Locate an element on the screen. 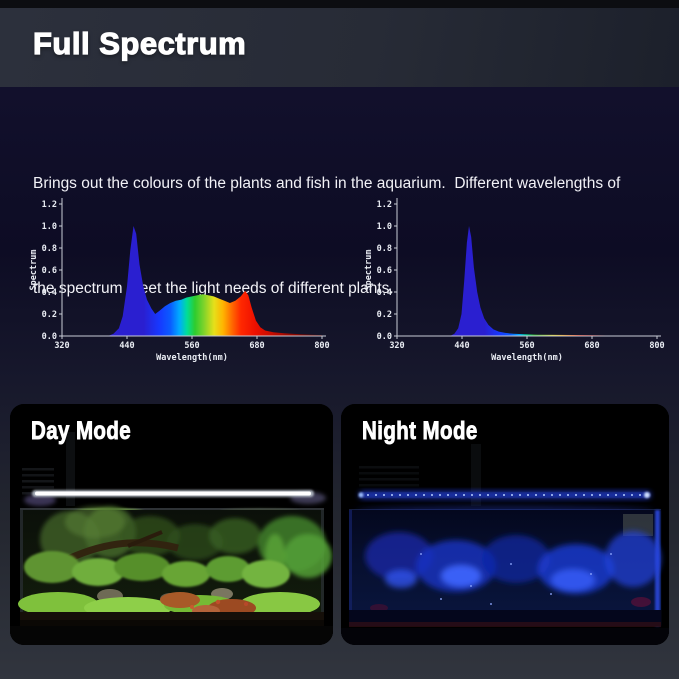 The height and width of the screenshot is (679, 679). day-mode-label: Day Mode is located at coordinates (81, 431).